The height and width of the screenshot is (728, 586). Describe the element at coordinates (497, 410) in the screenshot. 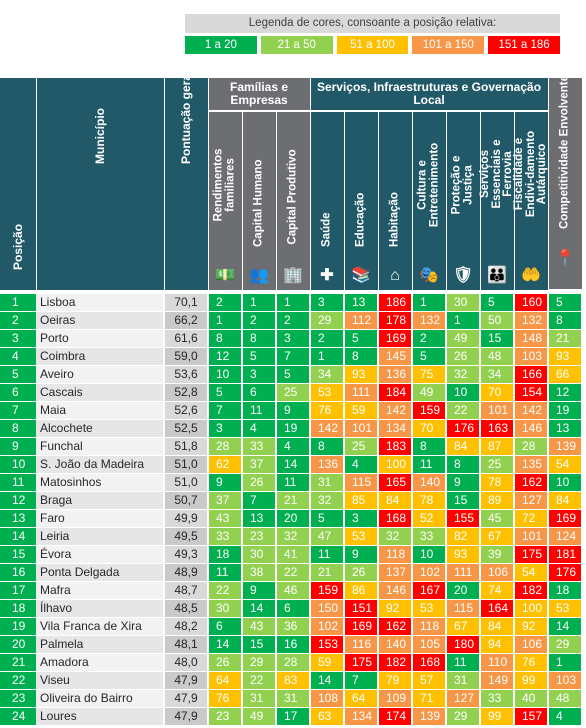

I see `rank-cell: 101` at that location.